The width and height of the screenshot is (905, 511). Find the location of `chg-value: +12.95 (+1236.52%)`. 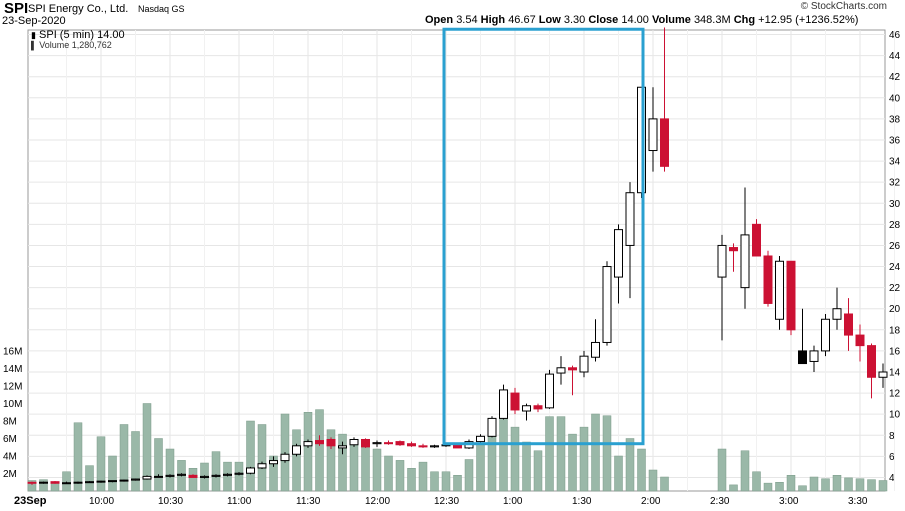

chg-value: +12.95 (+1236.52%) is located at coordinates (808, 20).